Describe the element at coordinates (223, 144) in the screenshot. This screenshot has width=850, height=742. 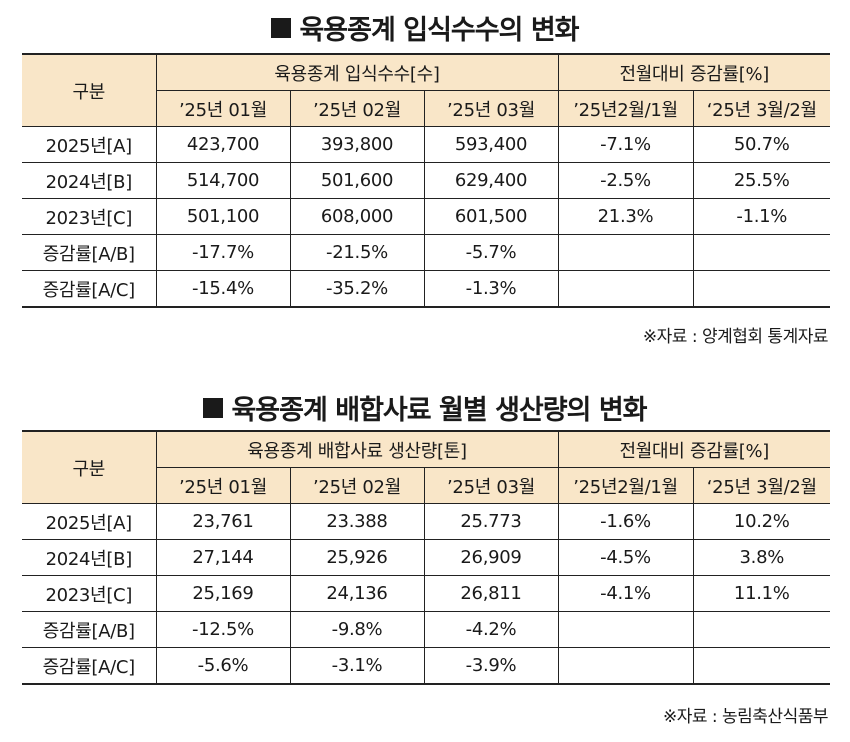
I see `cell: 423,700` at that location.